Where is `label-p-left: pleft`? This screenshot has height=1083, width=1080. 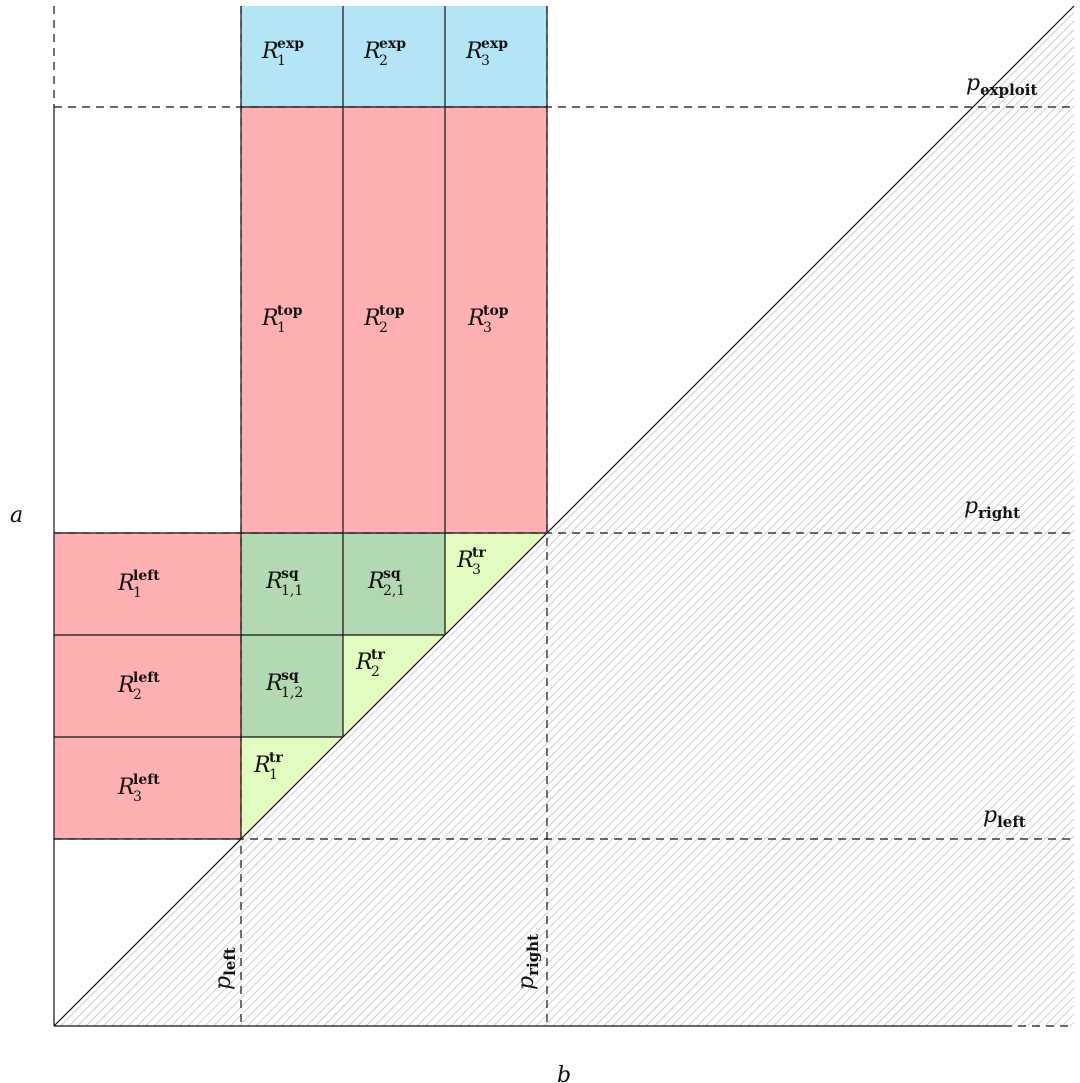
label-p-left: pleft is located at coordinates (1004, 817).